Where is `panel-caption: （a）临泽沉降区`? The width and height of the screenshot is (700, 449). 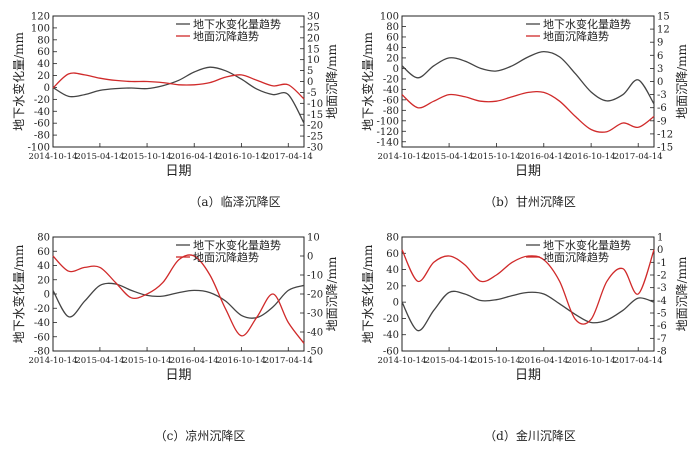 panel-caption: （a）临泽沉降区 is located at coordinates (234, 202).